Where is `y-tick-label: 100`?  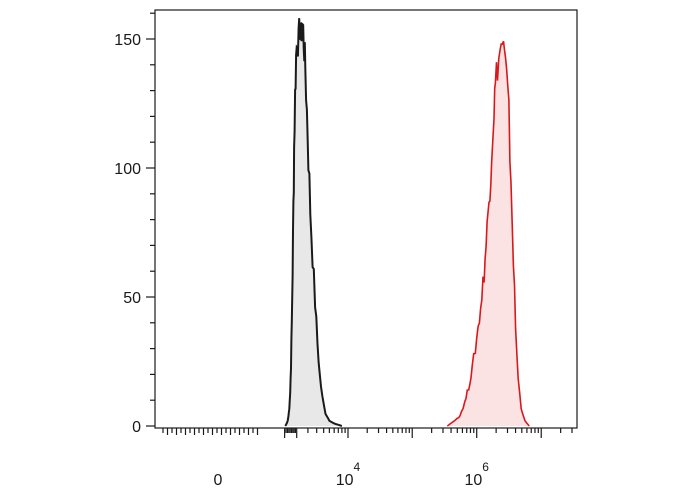 y-tick-label: 100 is located at coordinates (127, 169).